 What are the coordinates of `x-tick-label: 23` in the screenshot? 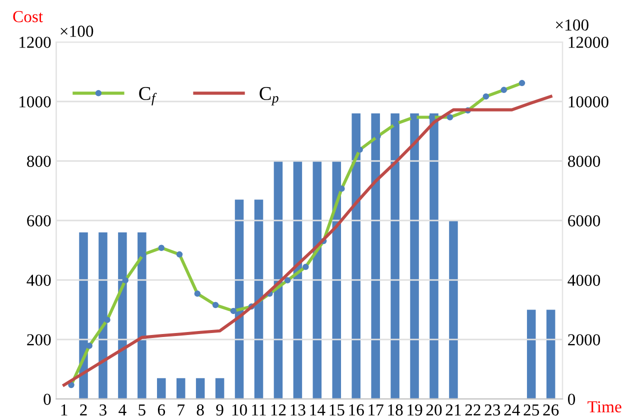 It's located at (492, 410).